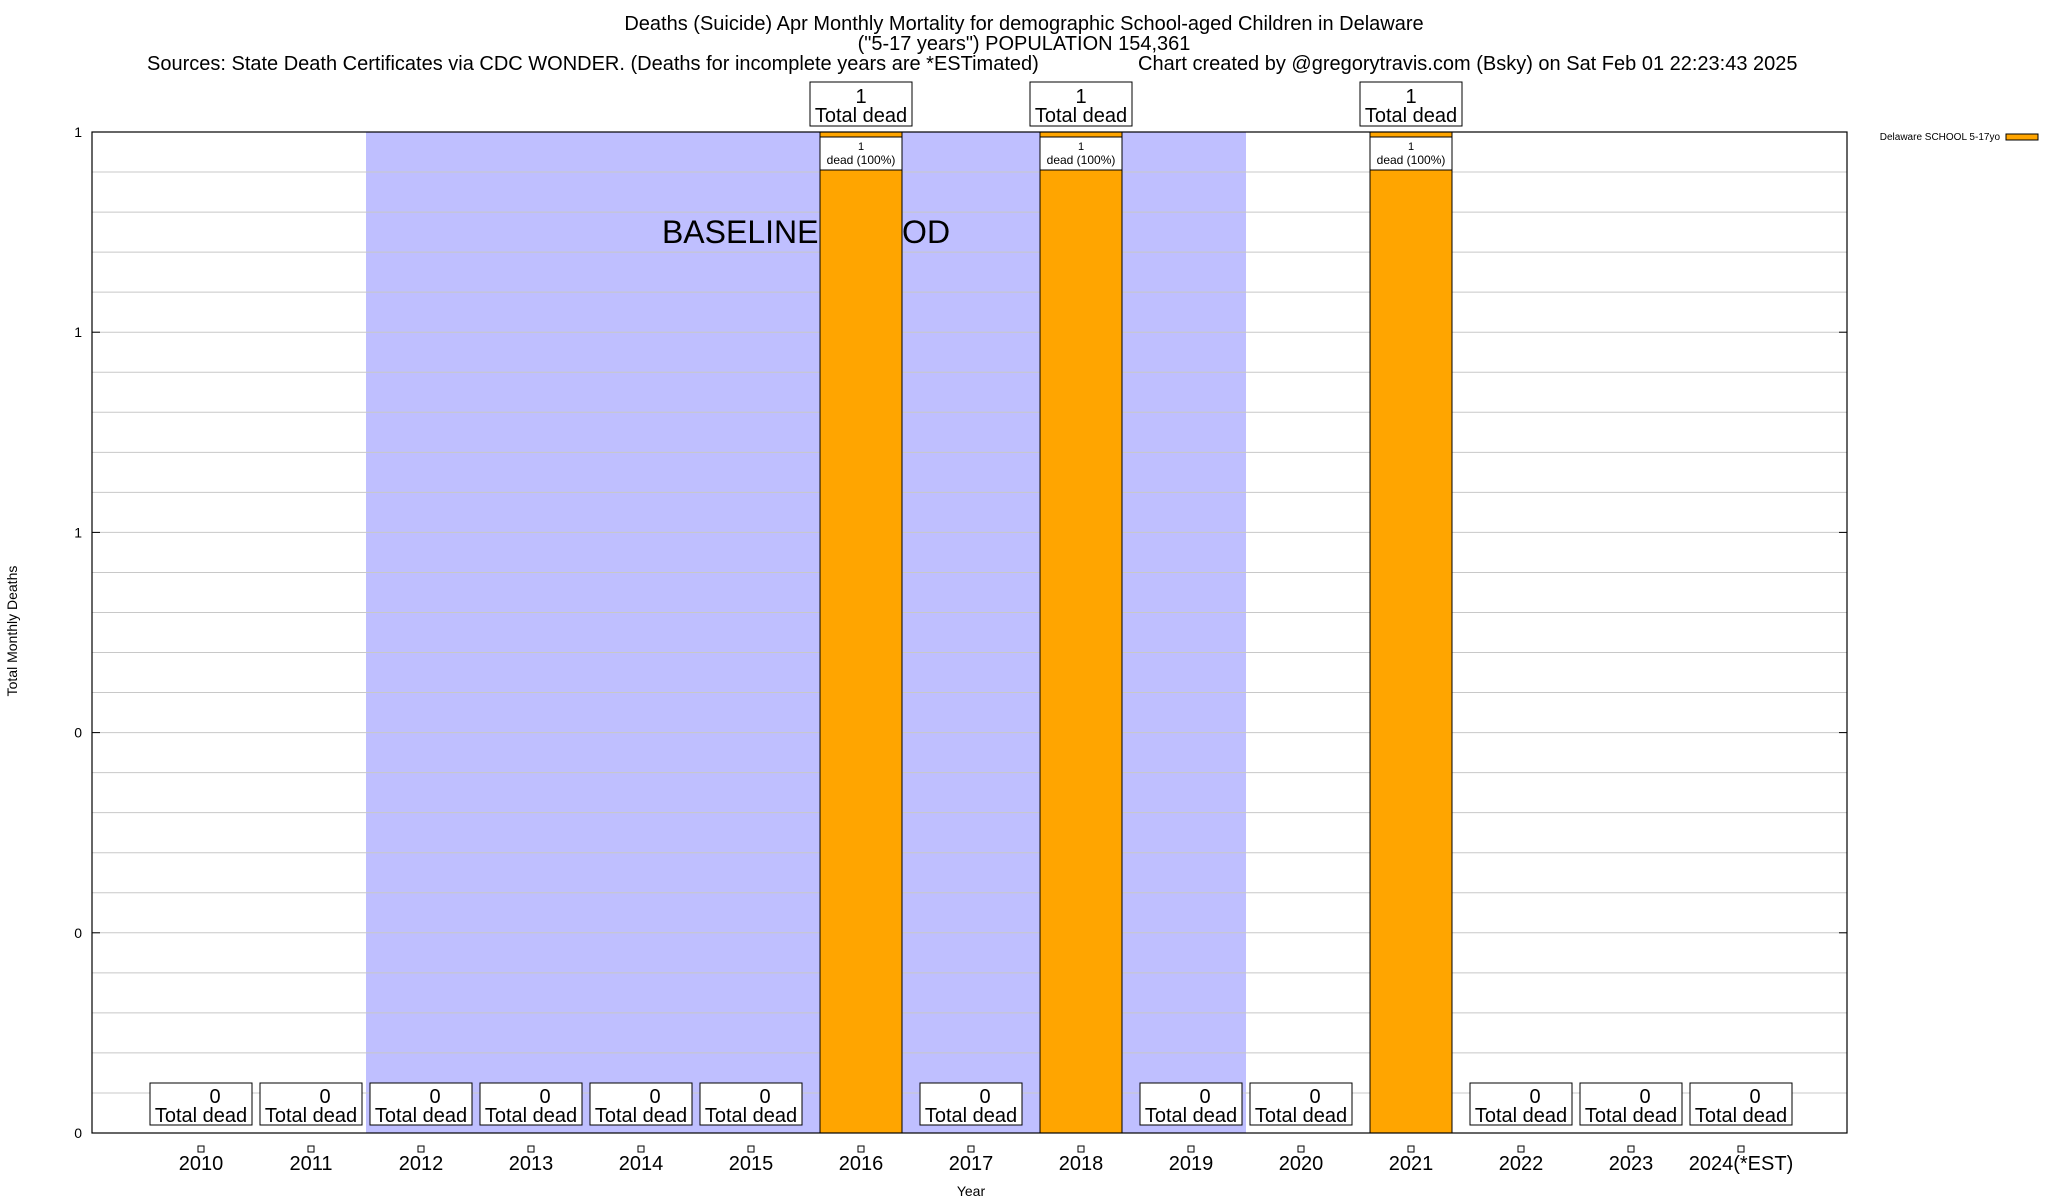  I want to click on bar-2018, so click(1081, 632).